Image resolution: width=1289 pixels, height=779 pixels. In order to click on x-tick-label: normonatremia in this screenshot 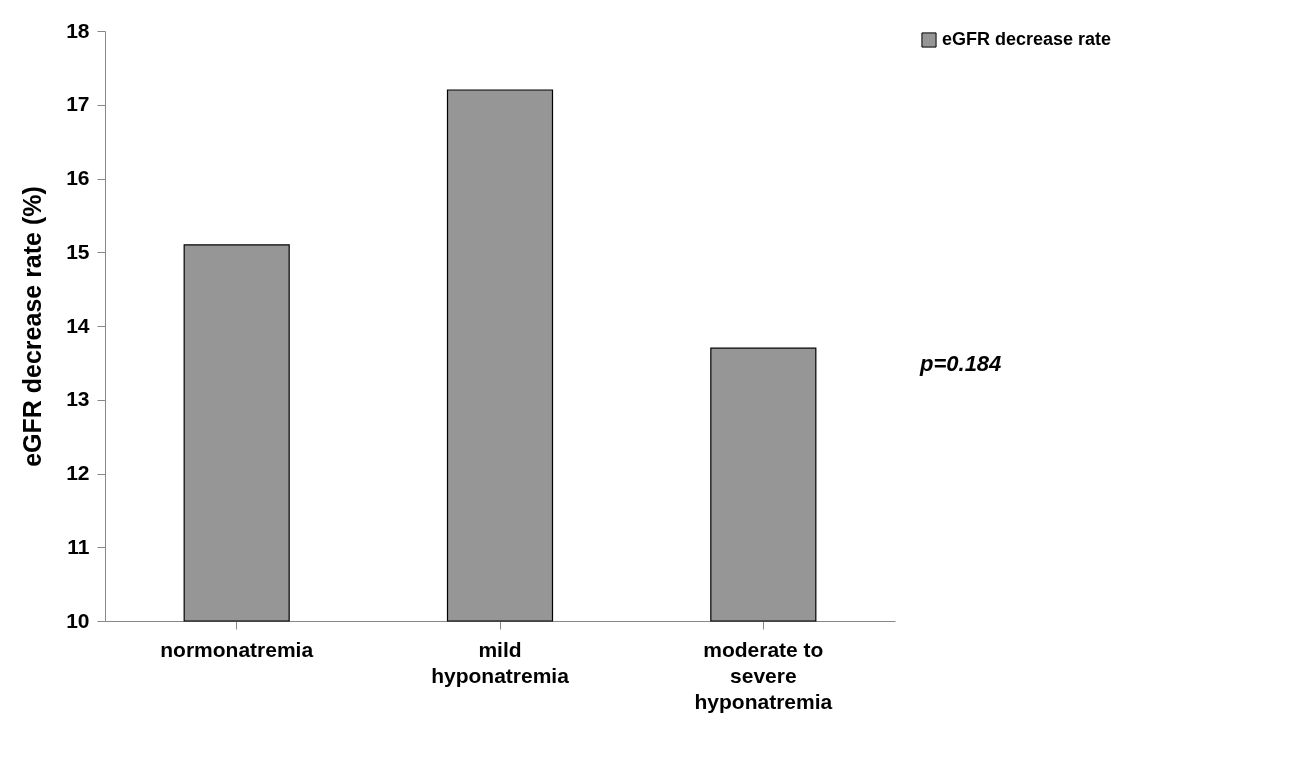, I will do `click(237, 649)`.